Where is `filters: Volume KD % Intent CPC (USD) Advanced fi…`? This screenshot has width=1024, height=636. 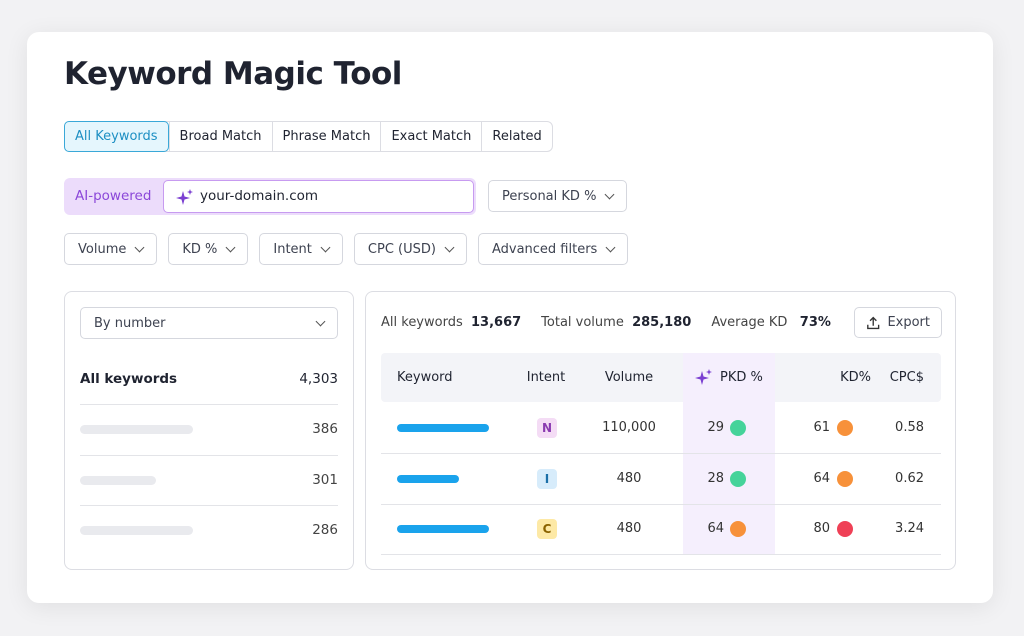 filters: Volume KD % Intent CPC (USD) Advanced fi… is located at coordinates (346, 249).